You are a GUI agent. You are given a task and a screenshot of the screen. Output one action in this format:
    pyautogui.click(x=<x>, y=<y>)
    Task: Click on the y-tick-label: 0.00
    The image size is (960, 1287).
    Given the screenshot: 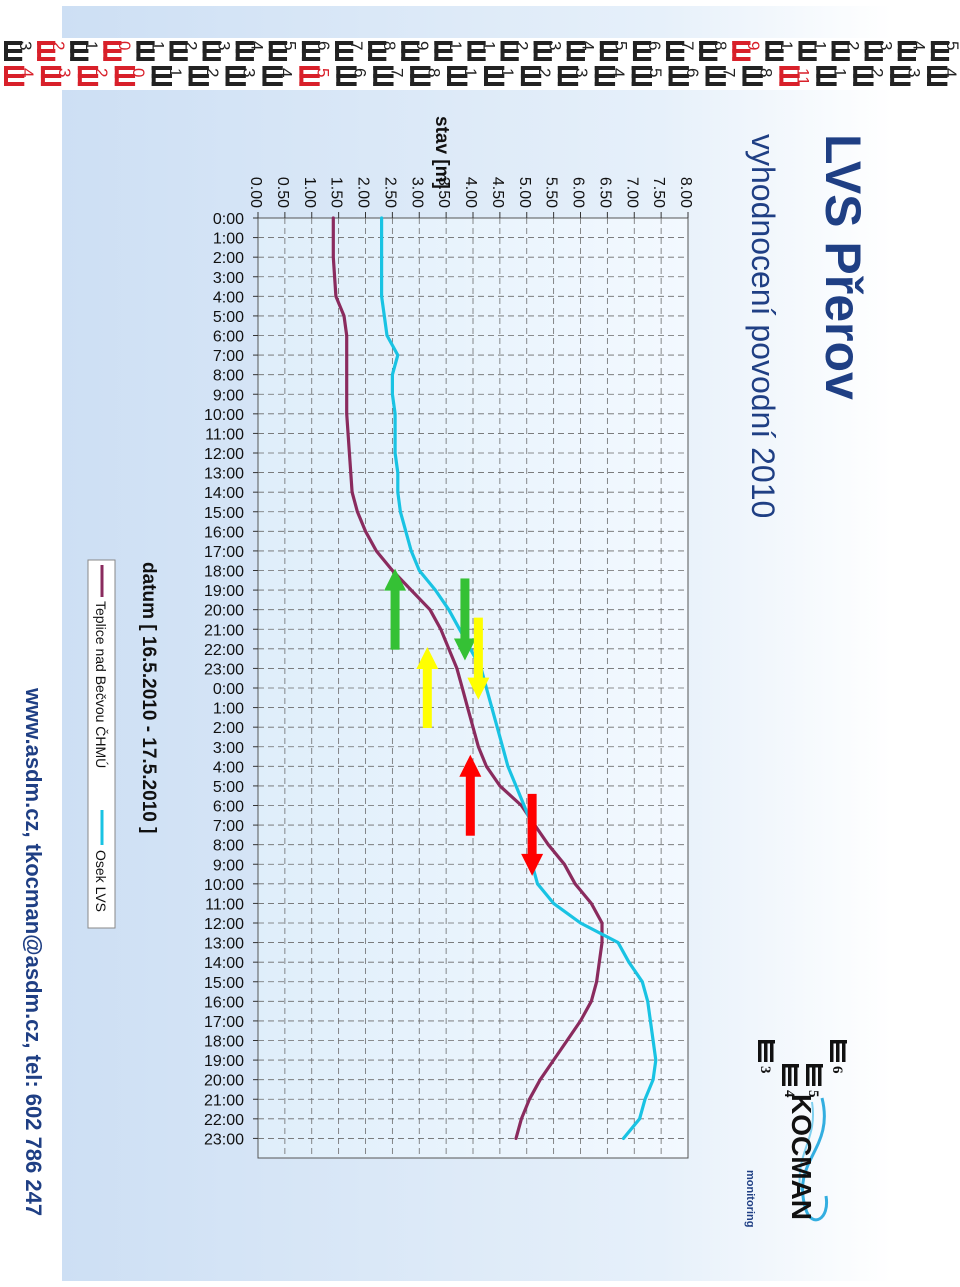 What is the action you would take?
    pyautogui.click(x=255, y=192)
    